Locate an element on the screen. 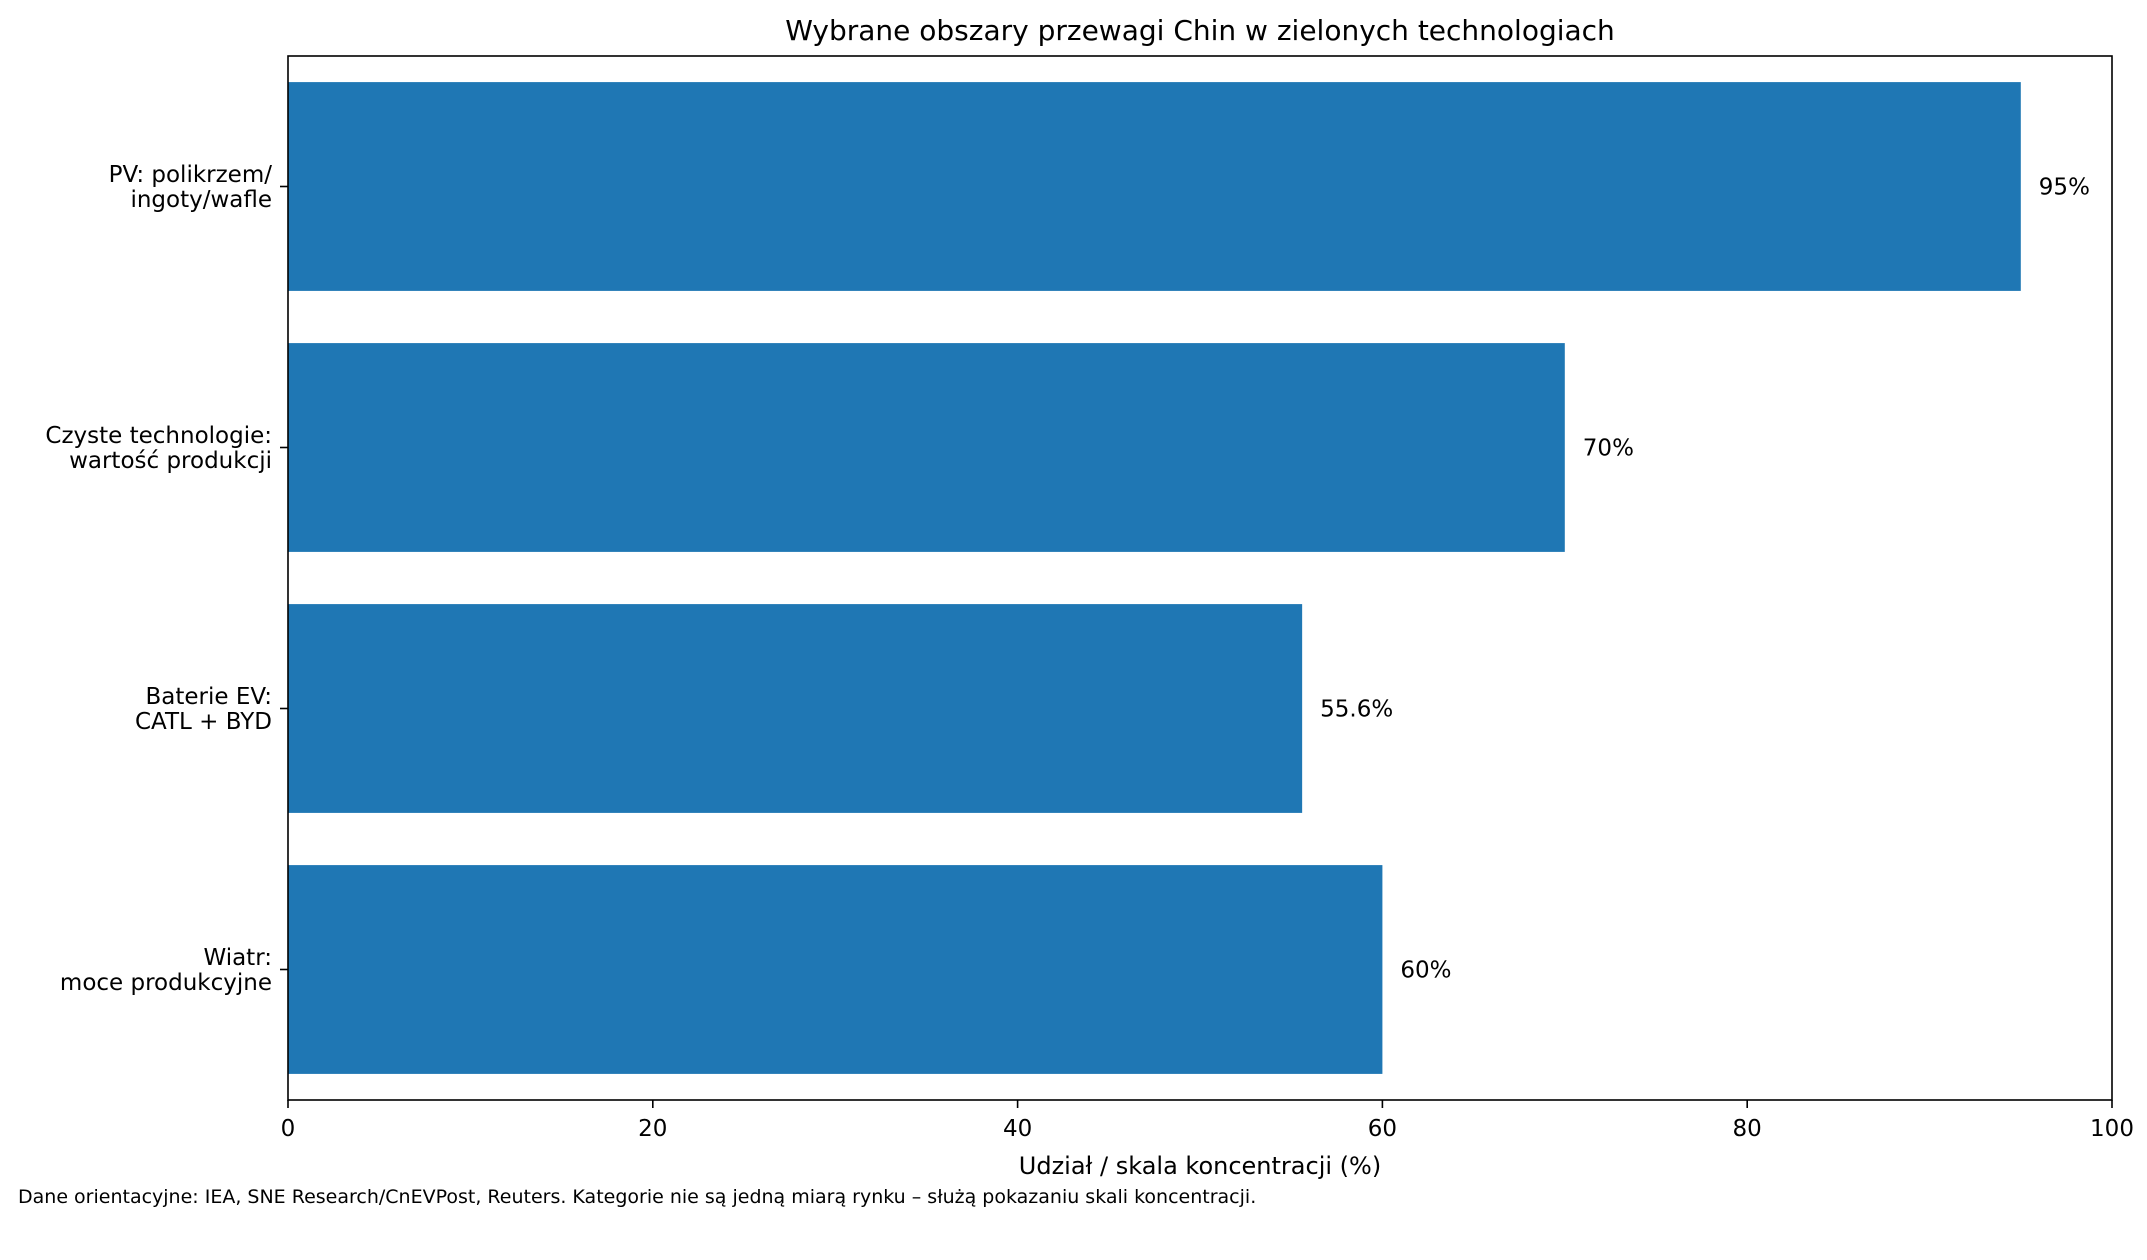 The width and height of the screenshot is (2147, 1260). x-tick-label-1: 20 is located at coordinates (652, 1129).